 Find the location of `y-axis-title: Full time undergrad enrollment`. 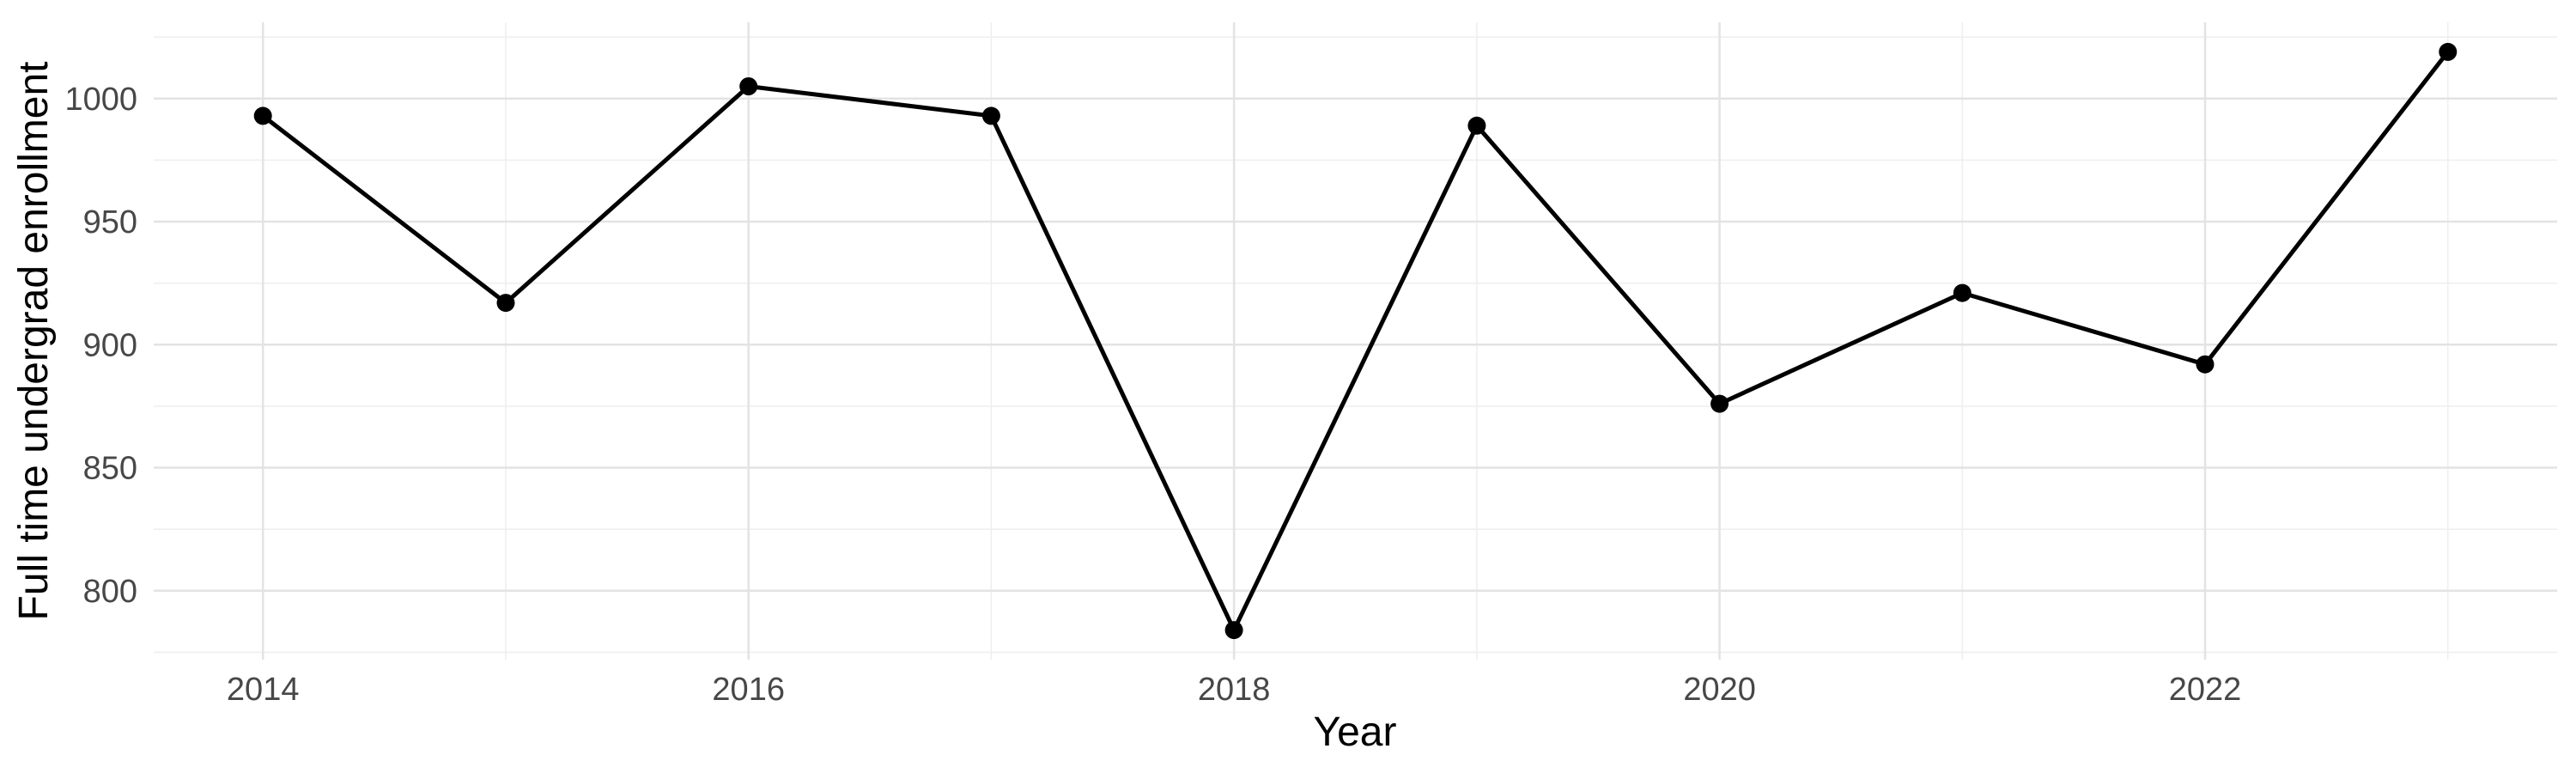

y-axis-title: Full time undergrad enrollment is located at coordinates (34, 341).